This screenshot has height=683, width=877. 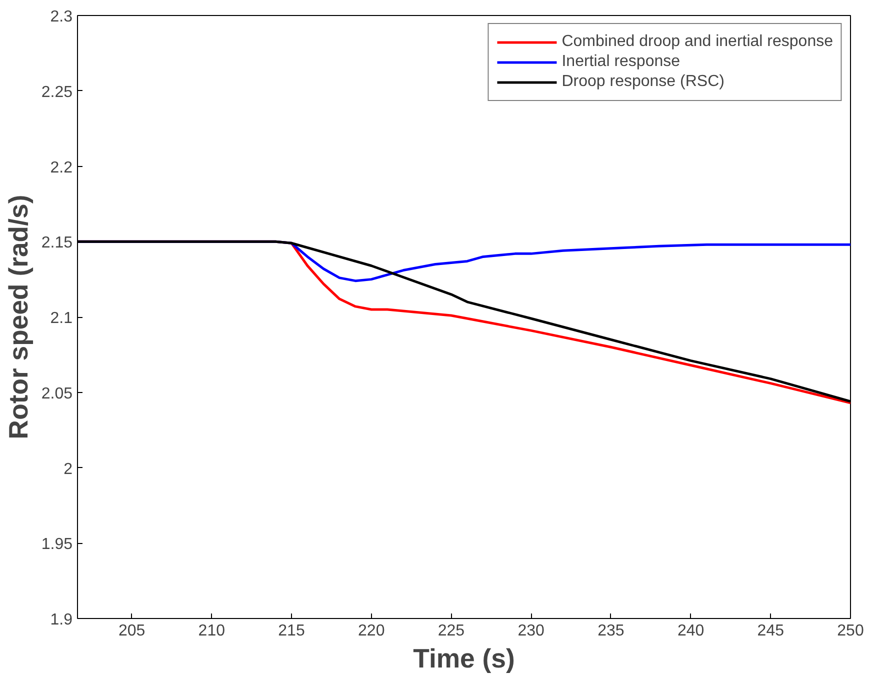 What do you see at coordinates (57, 545) in the screenshot?
I see `y-tick-label: 1.95` at bounding box center [57, 545].